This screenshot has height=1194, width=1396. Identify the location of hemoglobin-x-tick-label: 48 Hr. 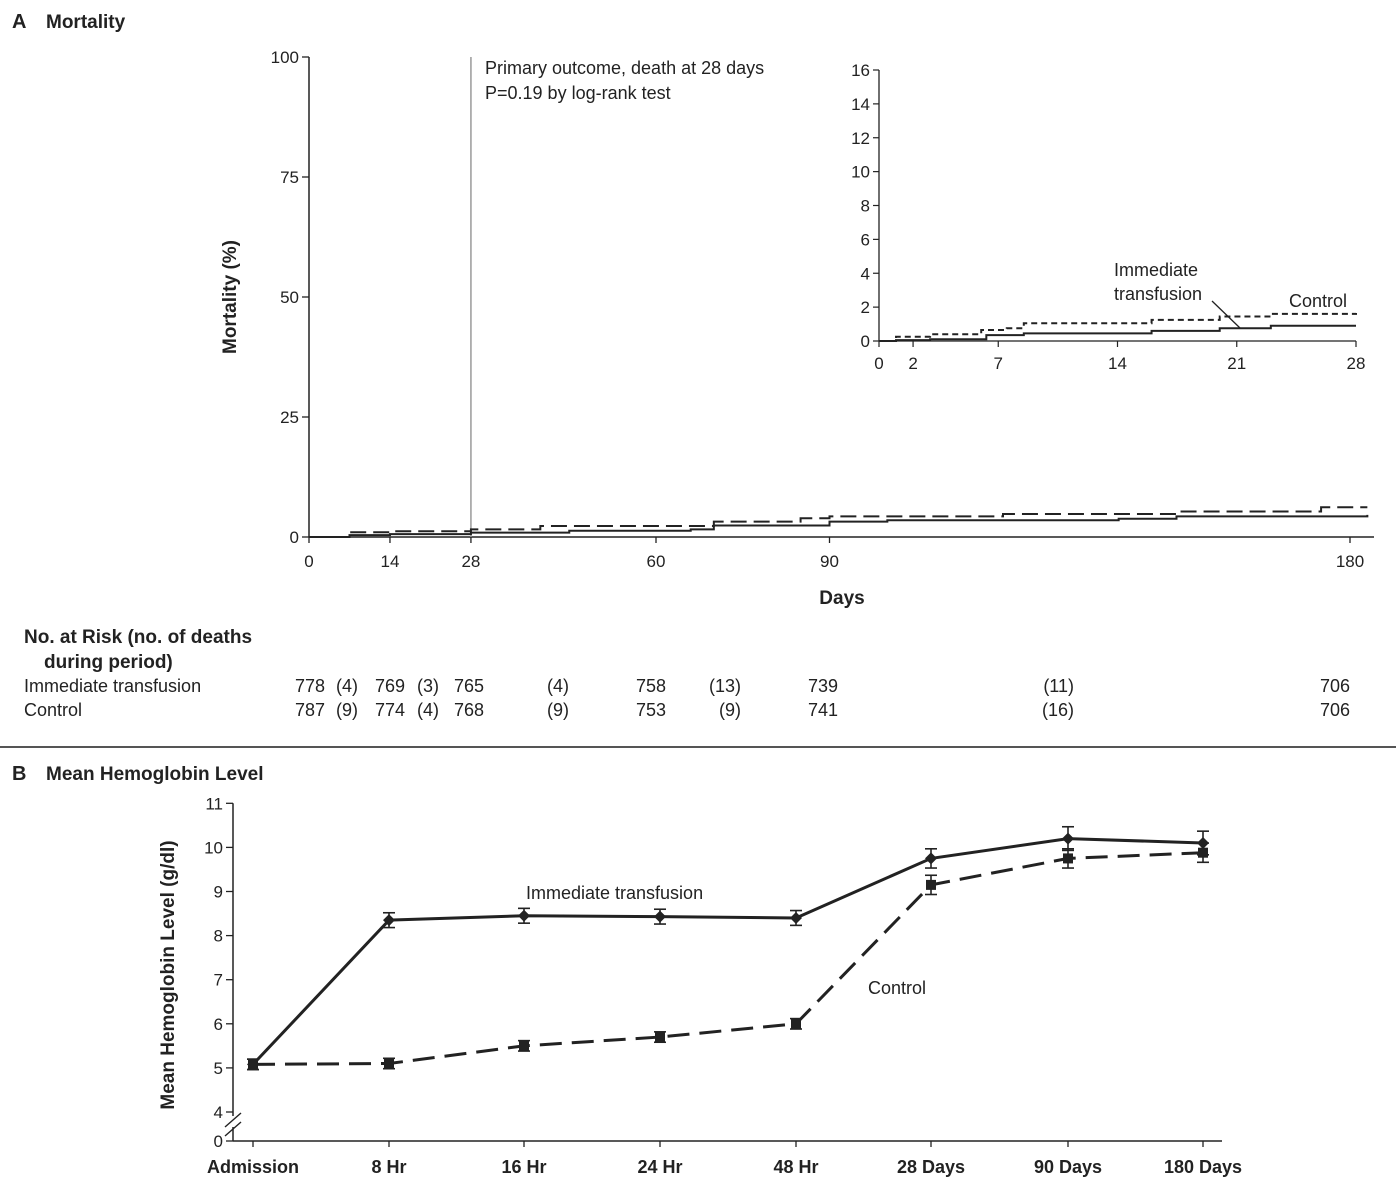
(795, 1167).